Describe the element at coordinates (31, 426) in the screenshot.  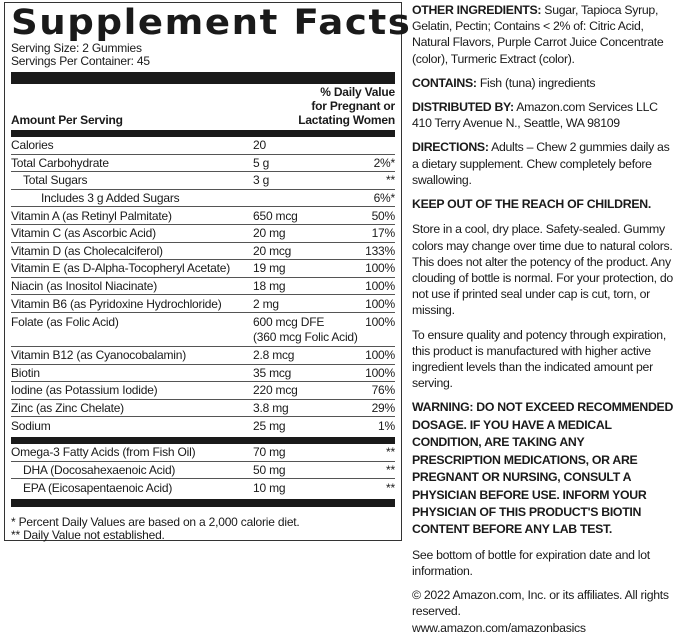
I see `nutrient-name: Sodium` at that location.